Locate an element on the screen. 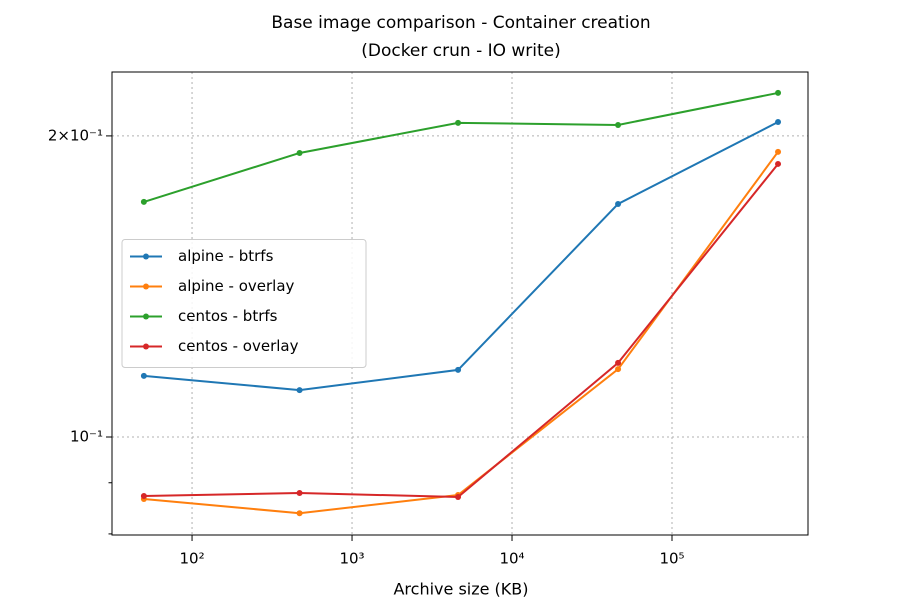  legend-label: alpine - btrfs is located at coordinates (226, 256).